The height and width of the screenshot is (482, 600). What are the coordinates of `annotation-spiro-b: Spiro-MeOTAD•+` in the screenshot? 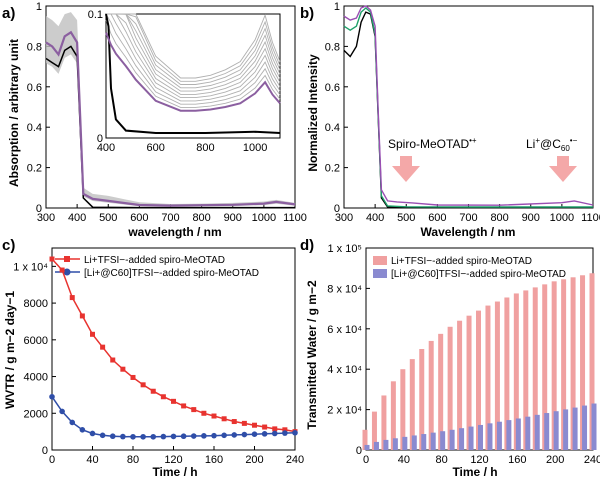 It's located at (432, 159).